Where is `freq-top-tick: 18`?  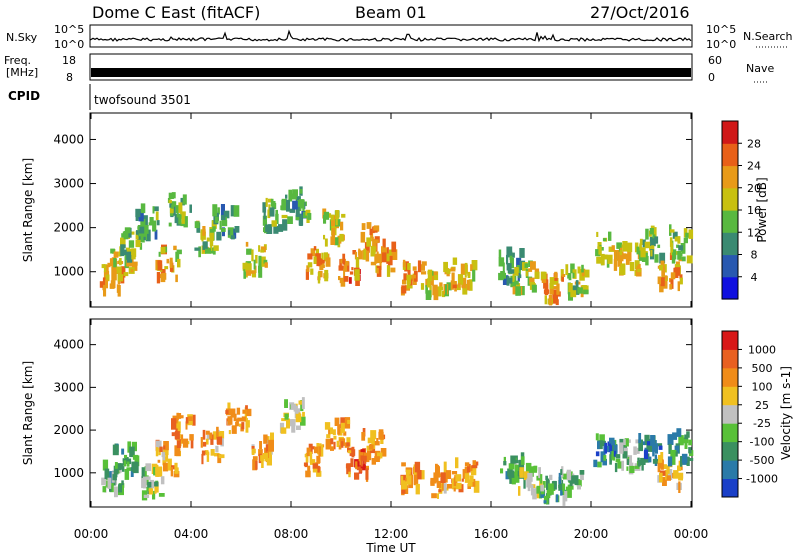
freq-top-tick: 18 is located at coordinates (69, 60).